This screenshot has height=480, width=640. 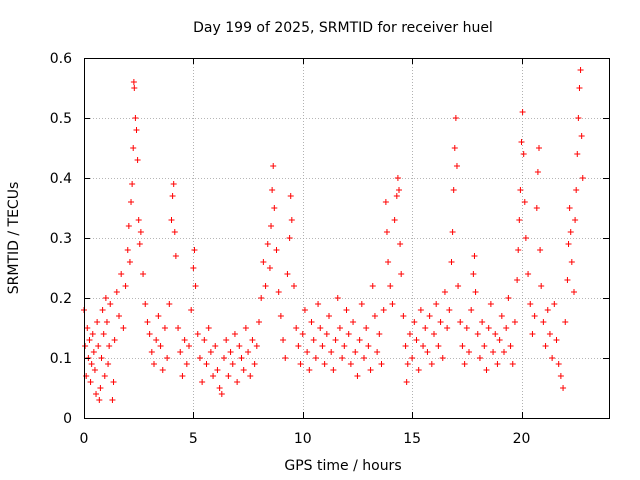 What do you see at coordinates (61, 179) in the screenshot?
I see `y-tick-label: 0.4` at bounding box center [61, 179].